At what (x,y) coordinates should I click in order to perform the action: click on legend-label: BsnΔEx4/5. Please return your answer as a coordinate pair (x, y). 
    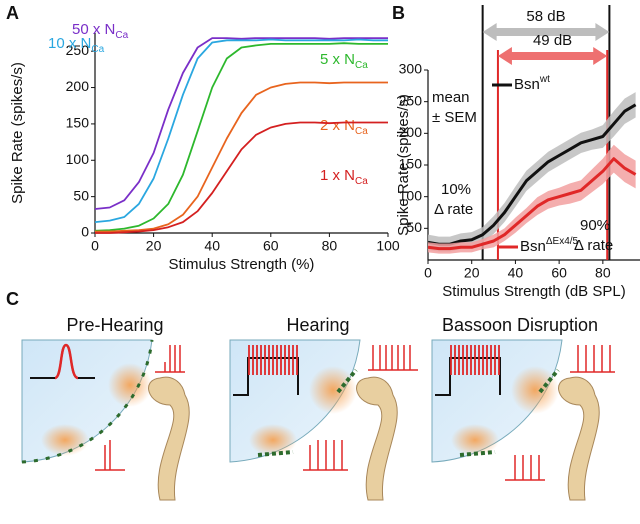
    Looking at the image, I should click on (549, 245).